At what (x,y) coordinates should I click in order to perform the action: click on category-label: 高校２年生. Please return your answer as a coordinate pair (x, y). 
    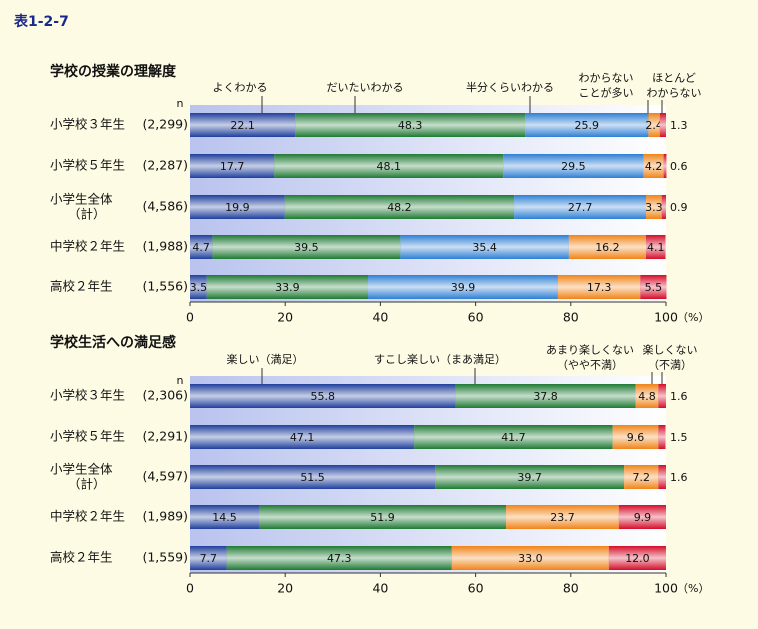
    Looking at the image, I should click on (81, 557).